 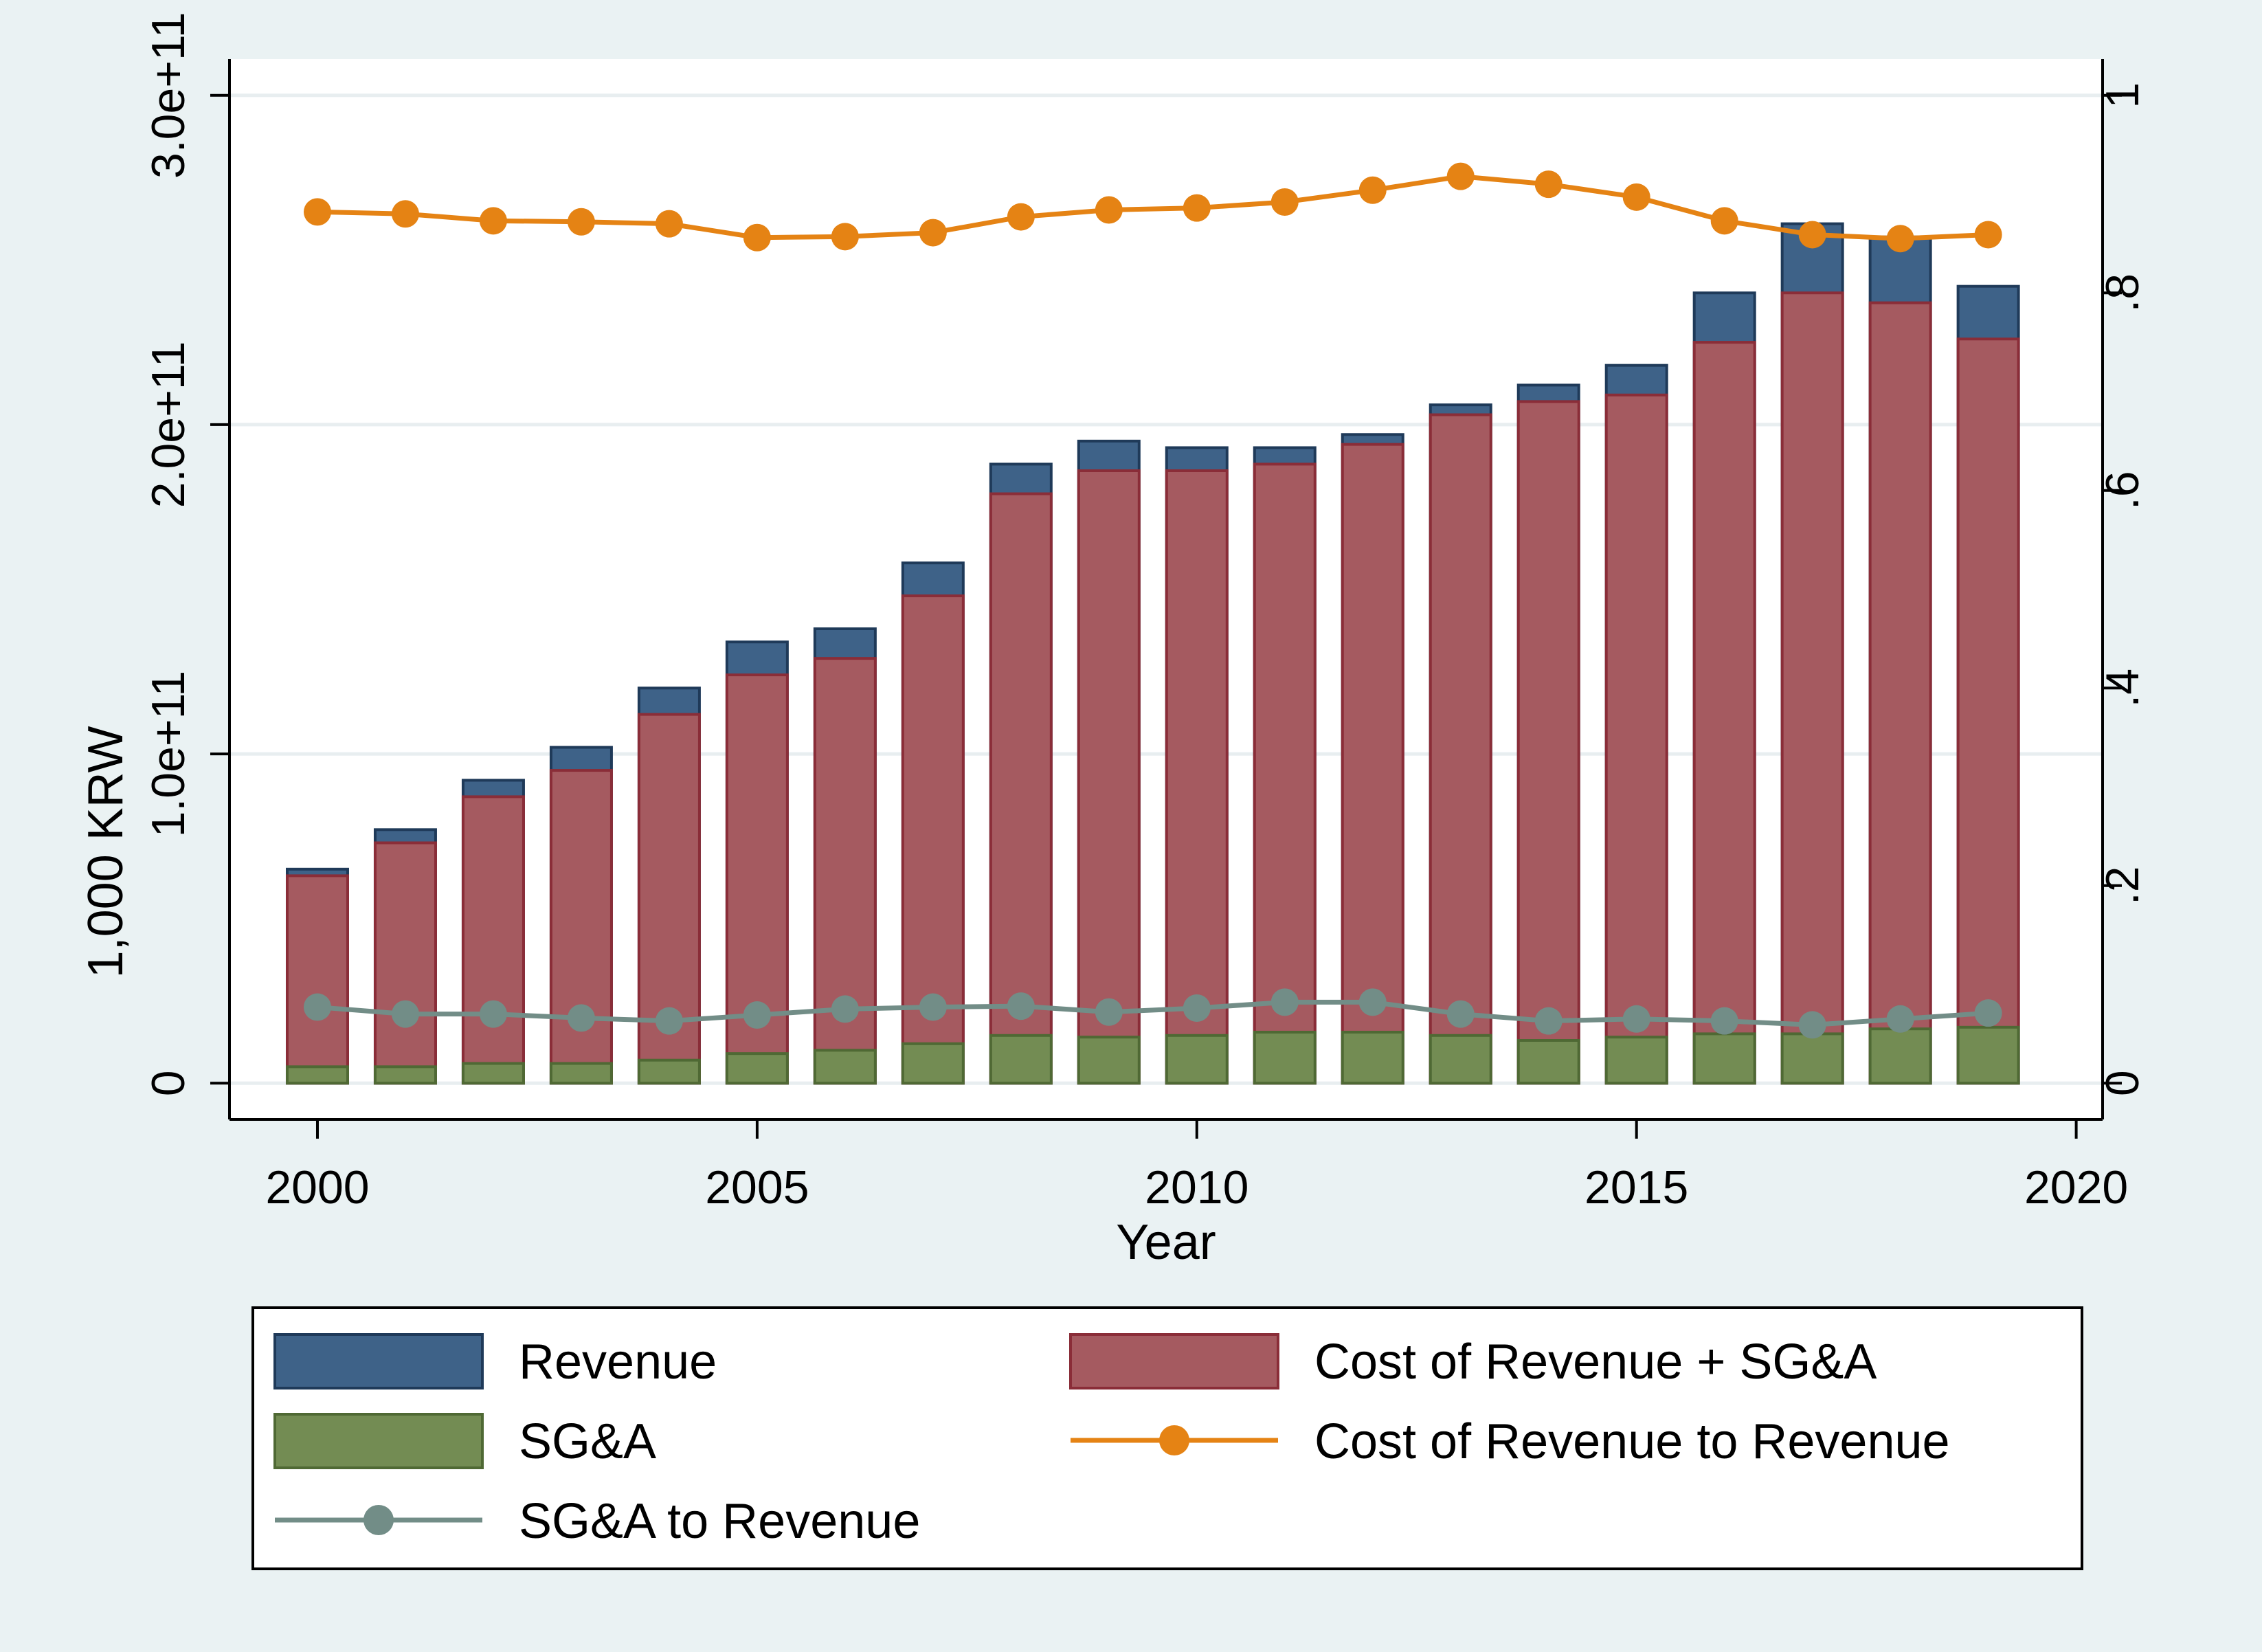 I want to click on line-sg-a-to-revenue, so click(x=1153, y=1013).